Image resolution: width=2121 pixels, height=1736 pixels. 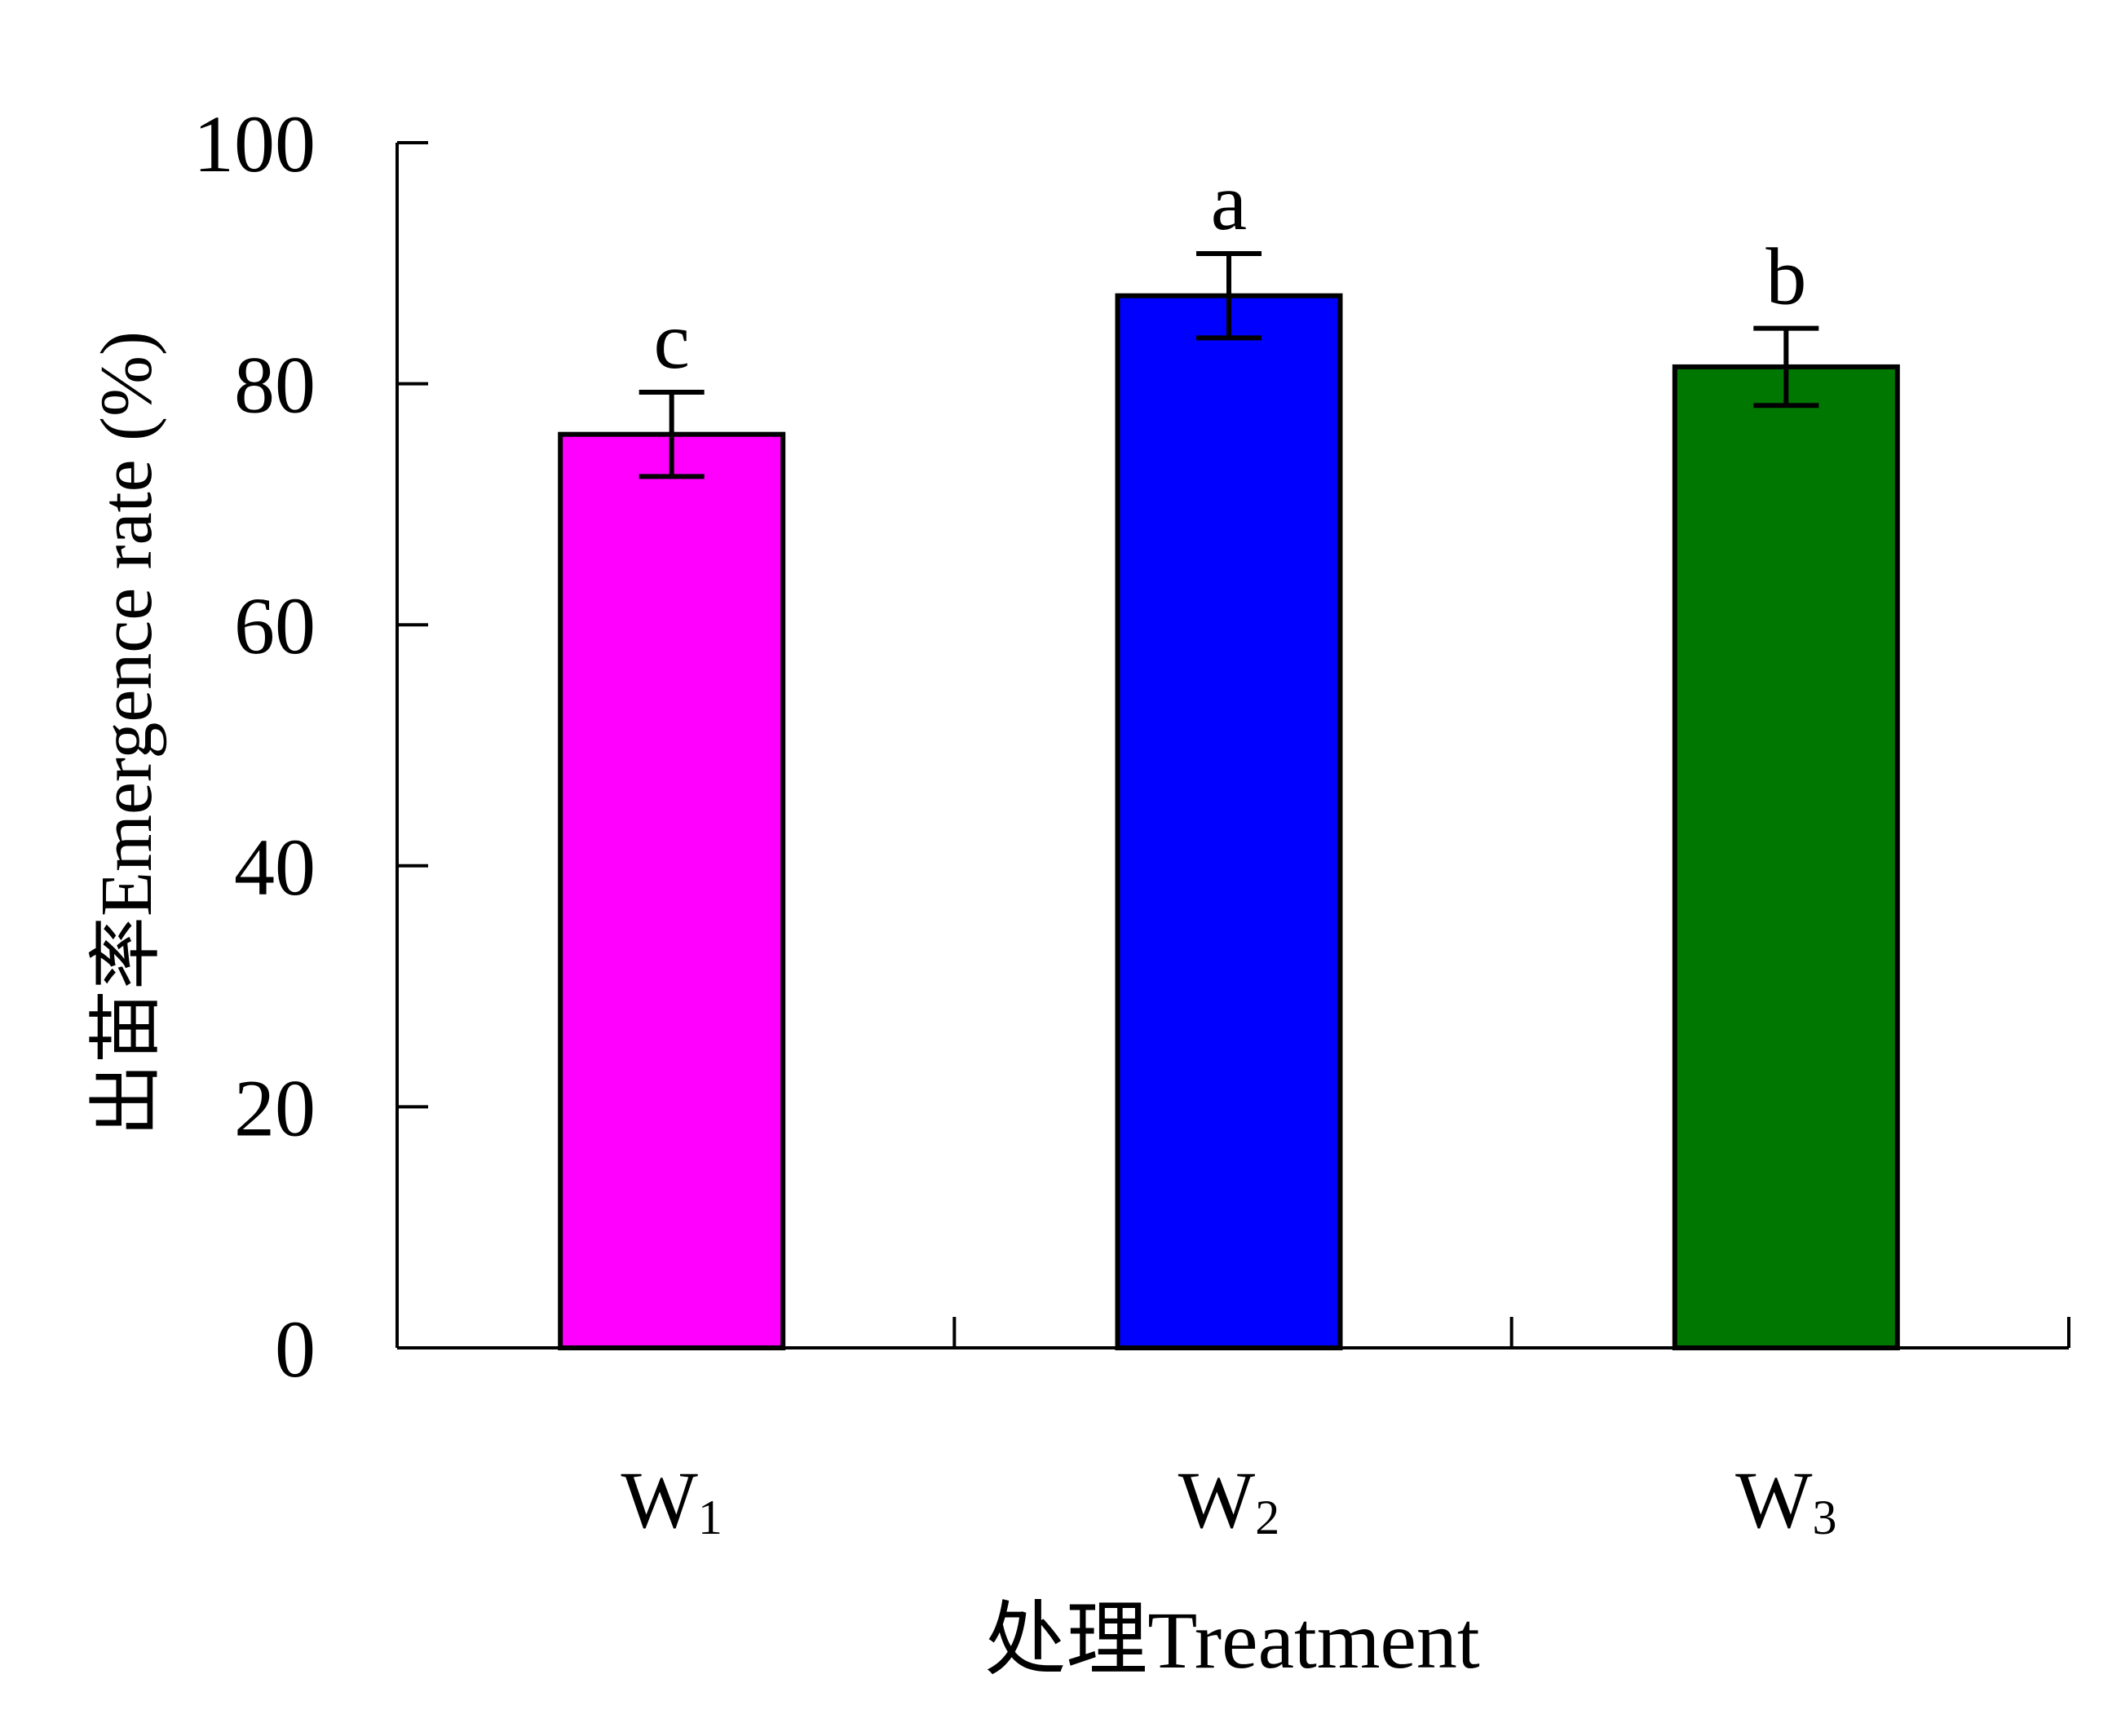 I want to click on bar-W3, so click(x=1786, y=857).